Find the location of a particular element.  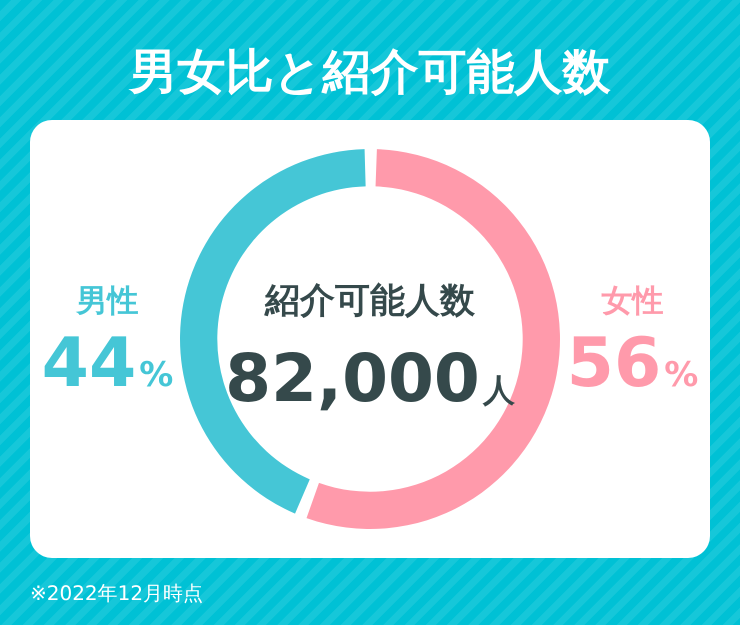

data-label: 44% is located at coordinates (108, 363).